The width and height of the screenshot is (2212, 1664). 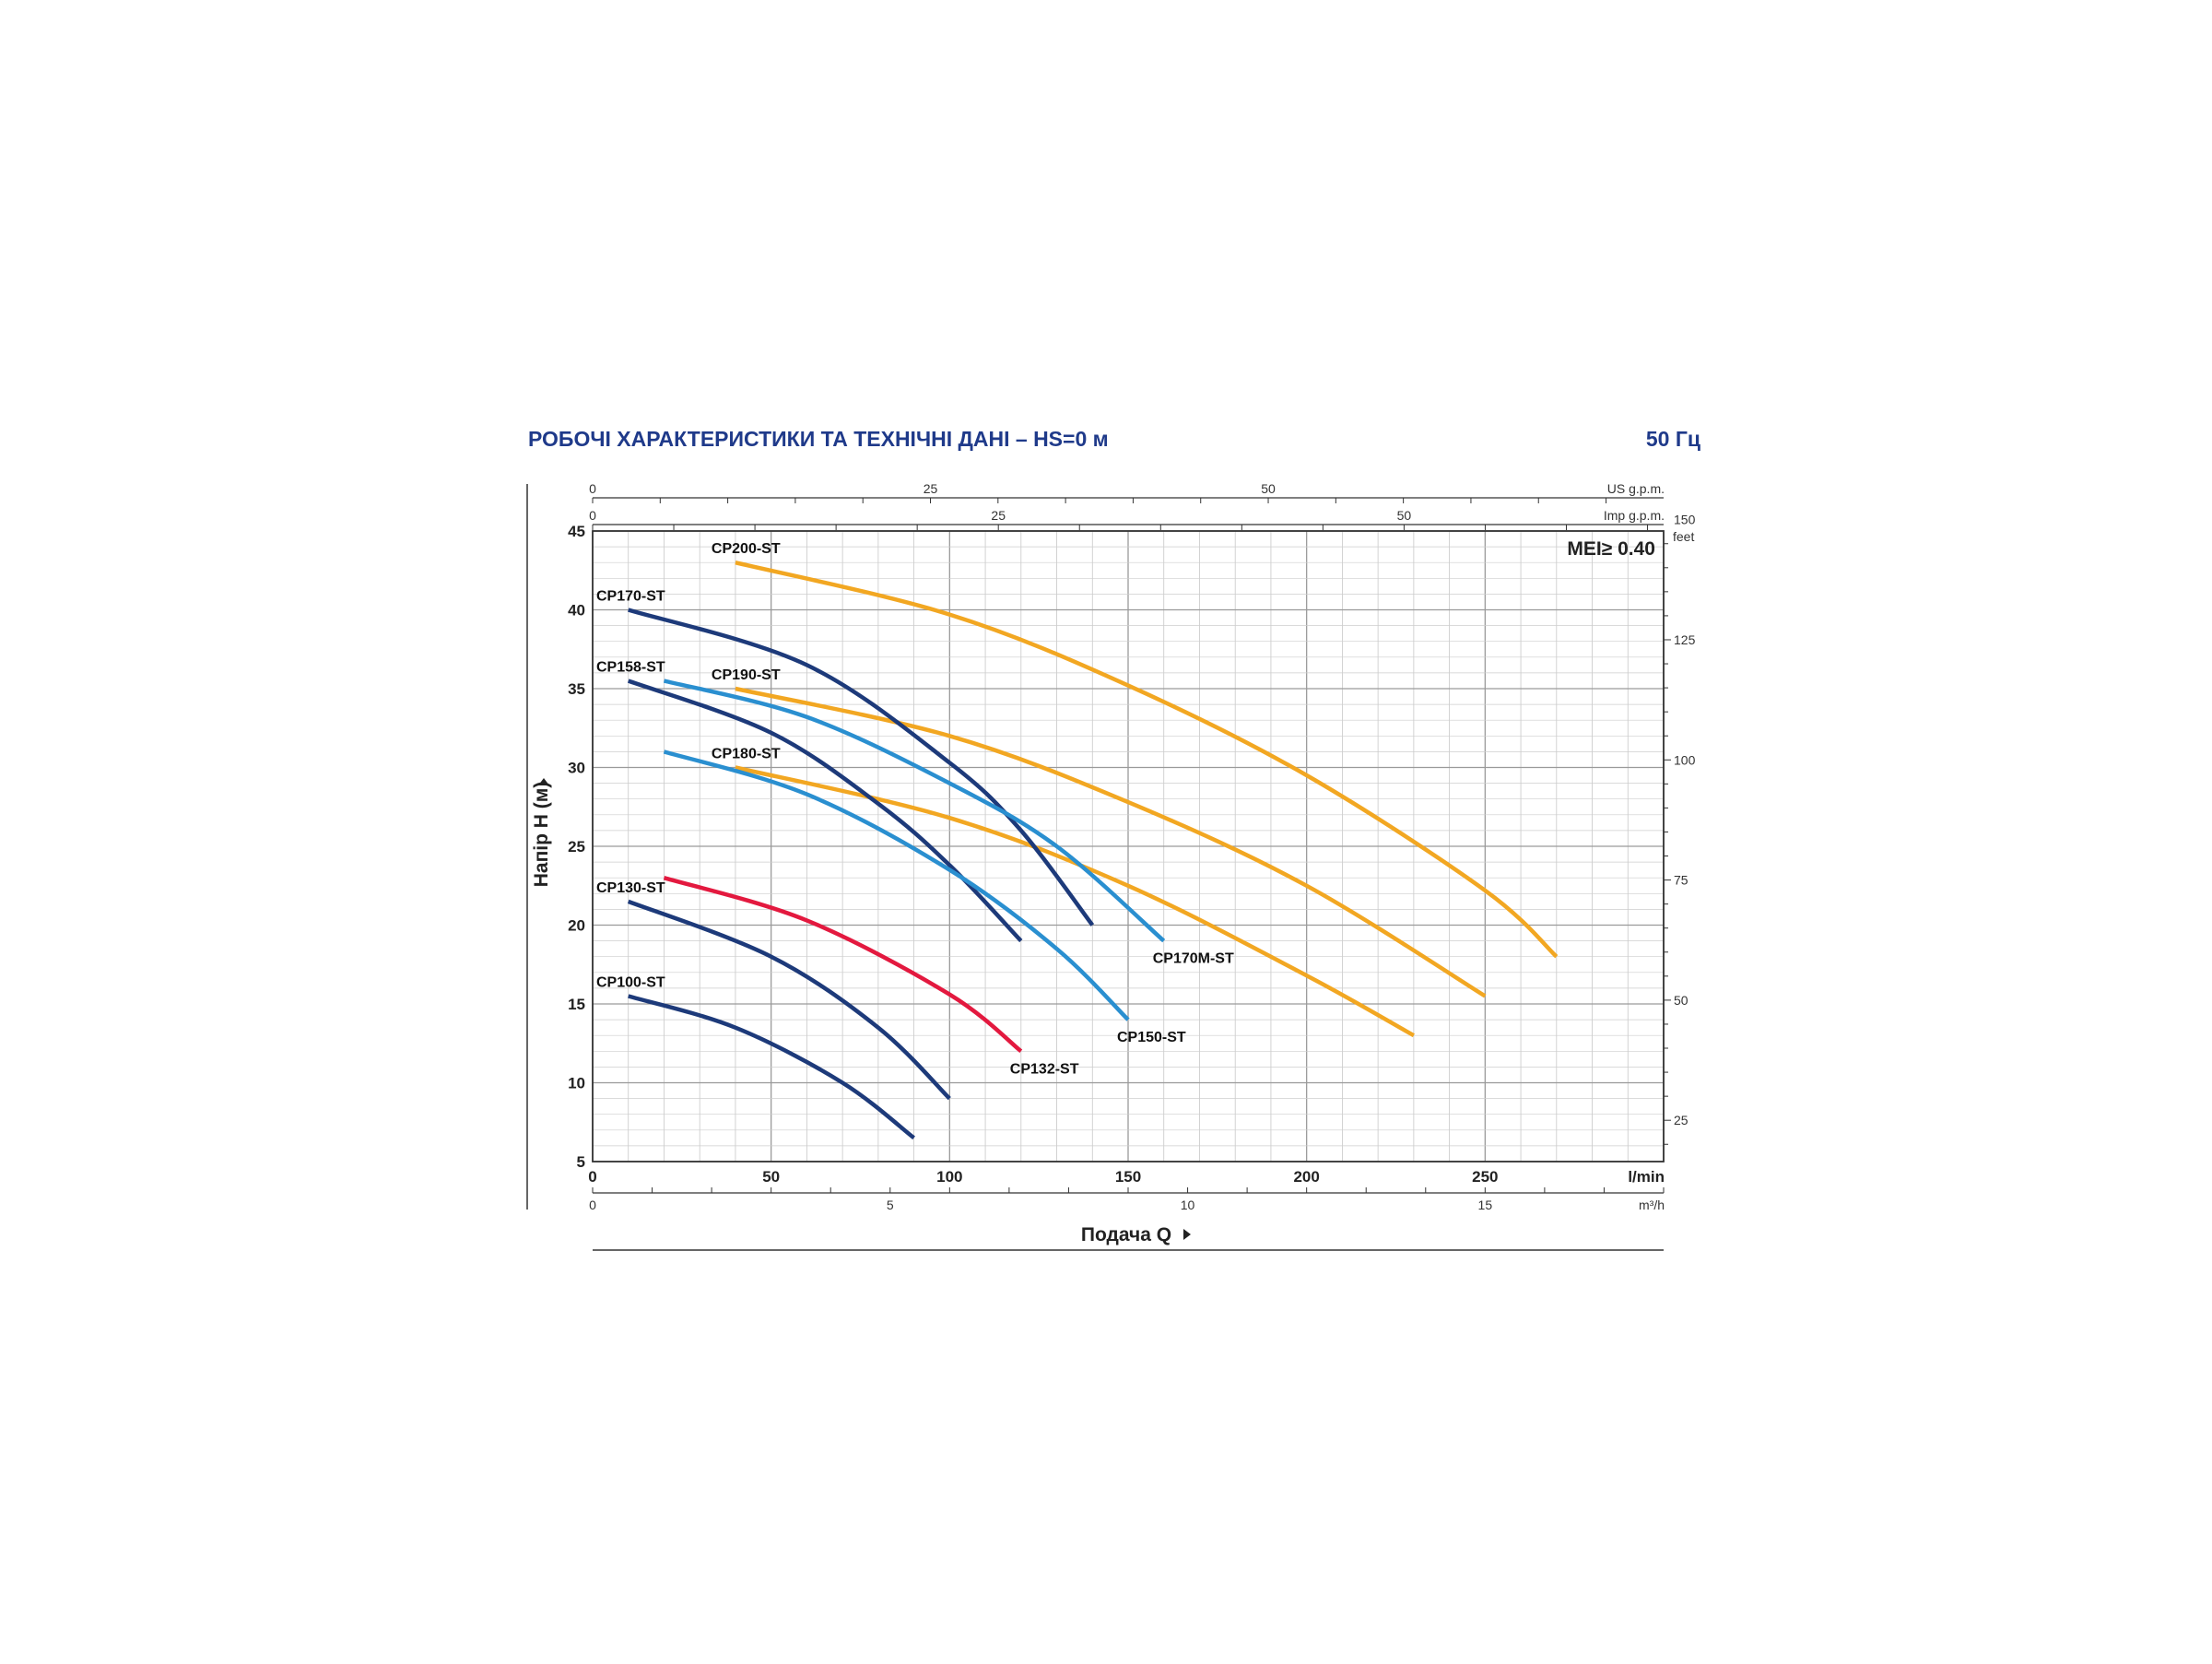 What do you see at coordinates (1636, 488) in the screenshot?
I see `unit-us-gpm: US g.p.m.` at bounding box center [1636, 488].